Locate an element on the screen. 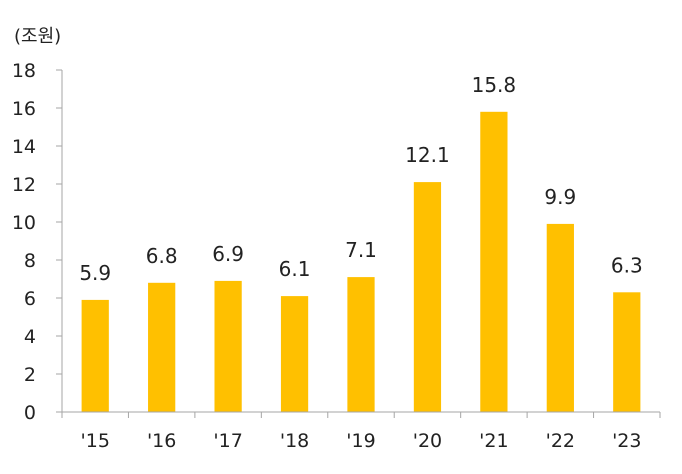 The image size is (682, 474). data-label-8: 6.3 is located at coordinates (627, 265).